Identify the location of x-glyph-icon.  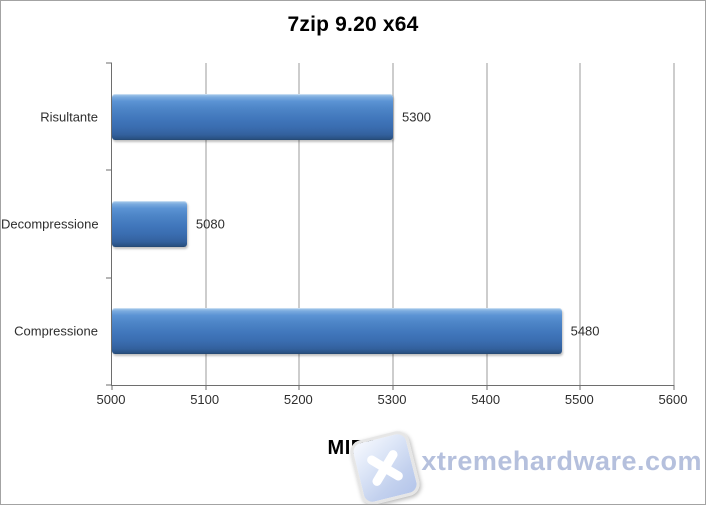
(385, 468).